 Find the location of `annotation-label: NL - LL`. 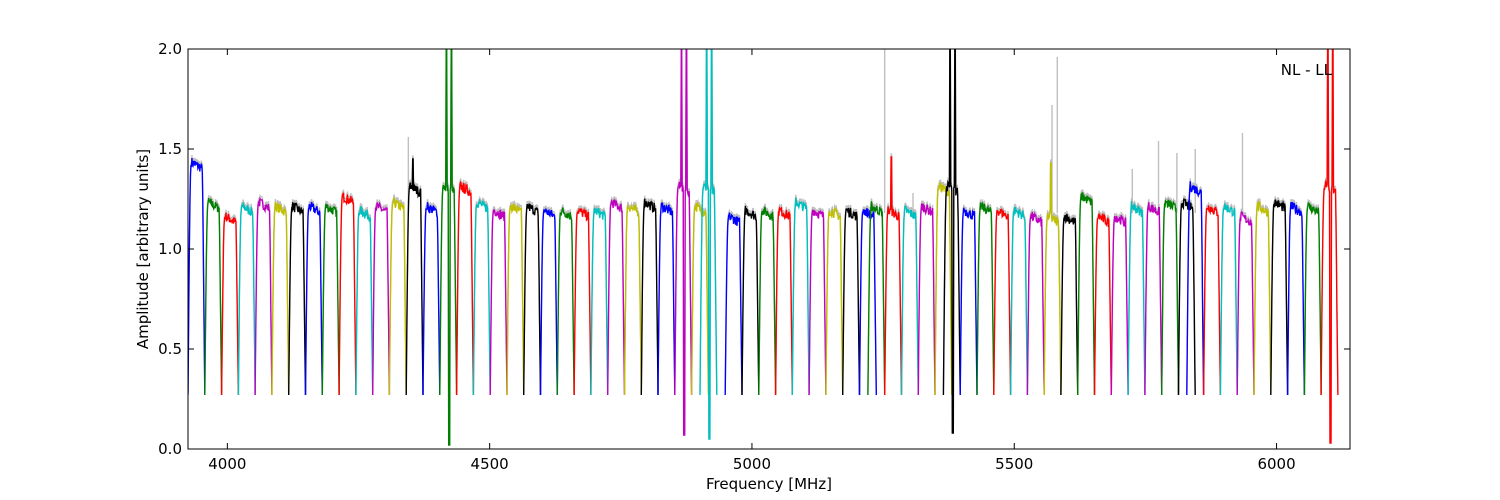

annotation-label: NL - LL is located at coordinates (1307, 70).